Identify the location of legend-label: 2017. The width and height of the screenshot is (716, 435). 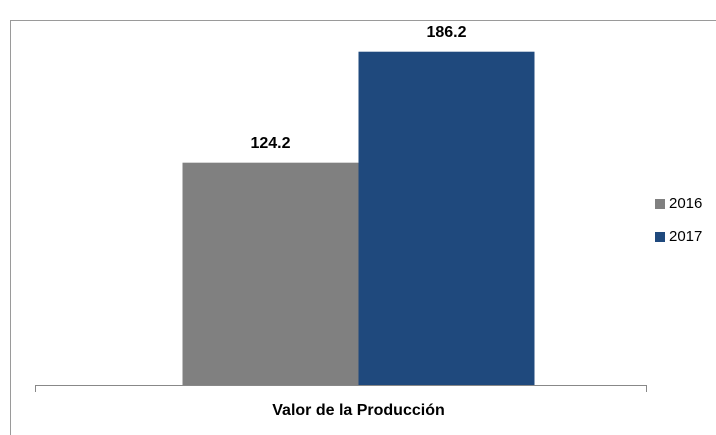
(685, 236).